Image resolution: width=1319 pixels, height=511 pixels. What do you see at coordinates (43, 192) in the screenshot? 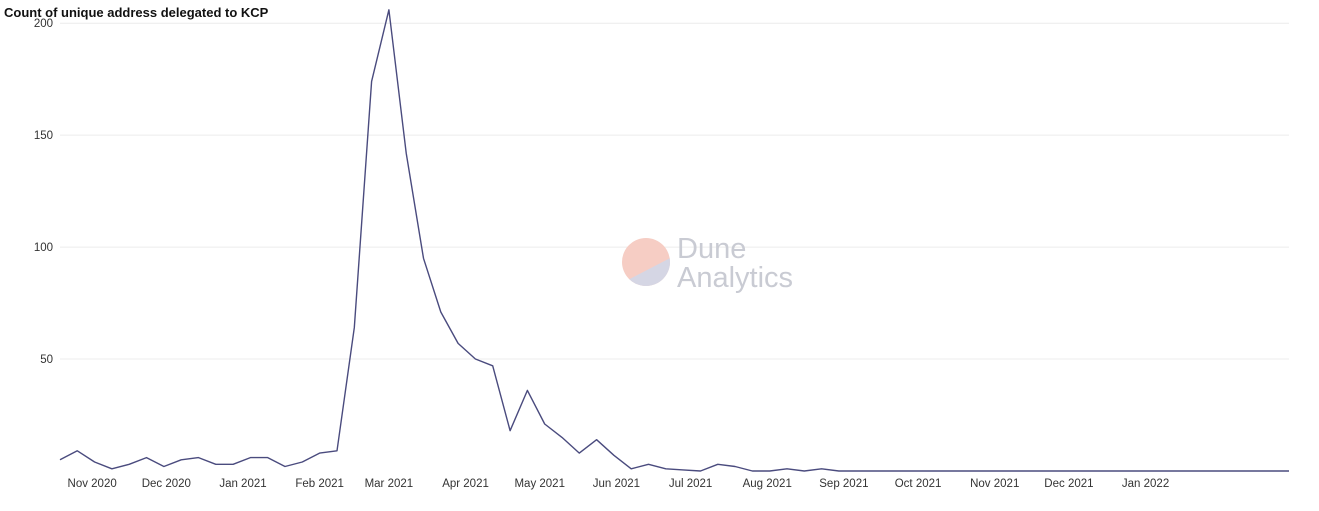
I see `y-axis: 50 100 150 200` at bounding box center [43, 192].